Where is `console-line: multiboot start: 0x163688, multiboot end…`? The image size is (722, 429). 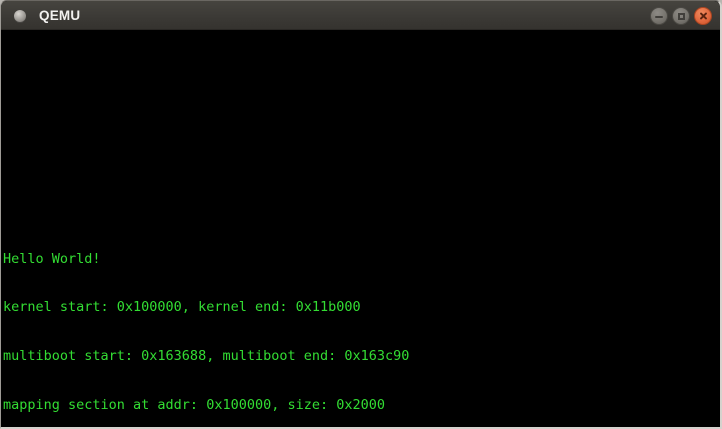
console-line: multiboot start: 0x163688, multiboot end… is located at coordinates (206, 356).